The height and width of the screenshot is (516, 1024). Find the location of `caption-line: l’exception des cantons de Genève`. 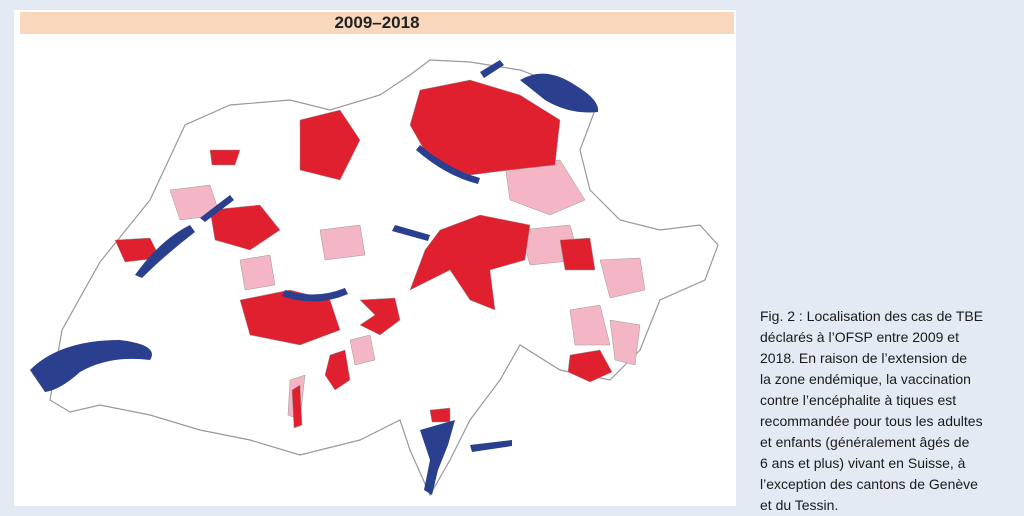

caption-line: l’exception des cantons de Genève is located at coordinates (869, 484).